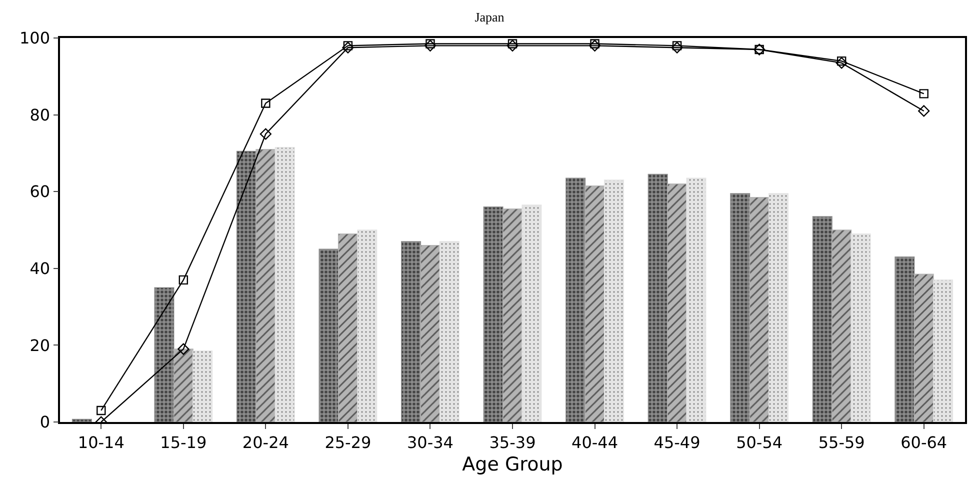  Describe the element at coordinates (265, 442) in the screenshot. I see `x-tick-label: 20-24` at that location.